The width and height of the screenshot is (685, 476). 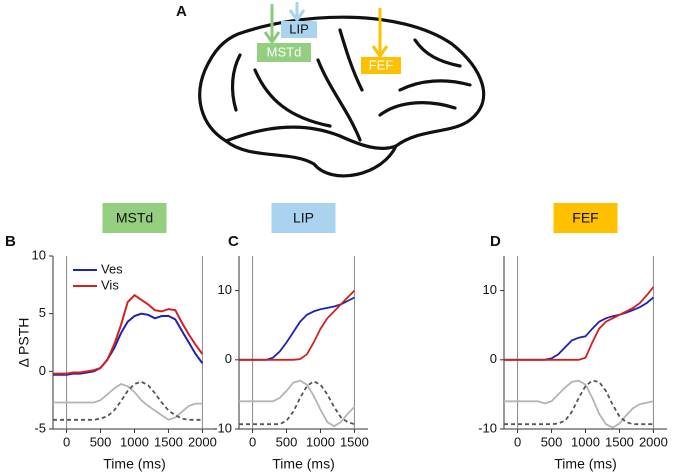 I want to click on region-label: MSTd, so click(x=284, y=51).